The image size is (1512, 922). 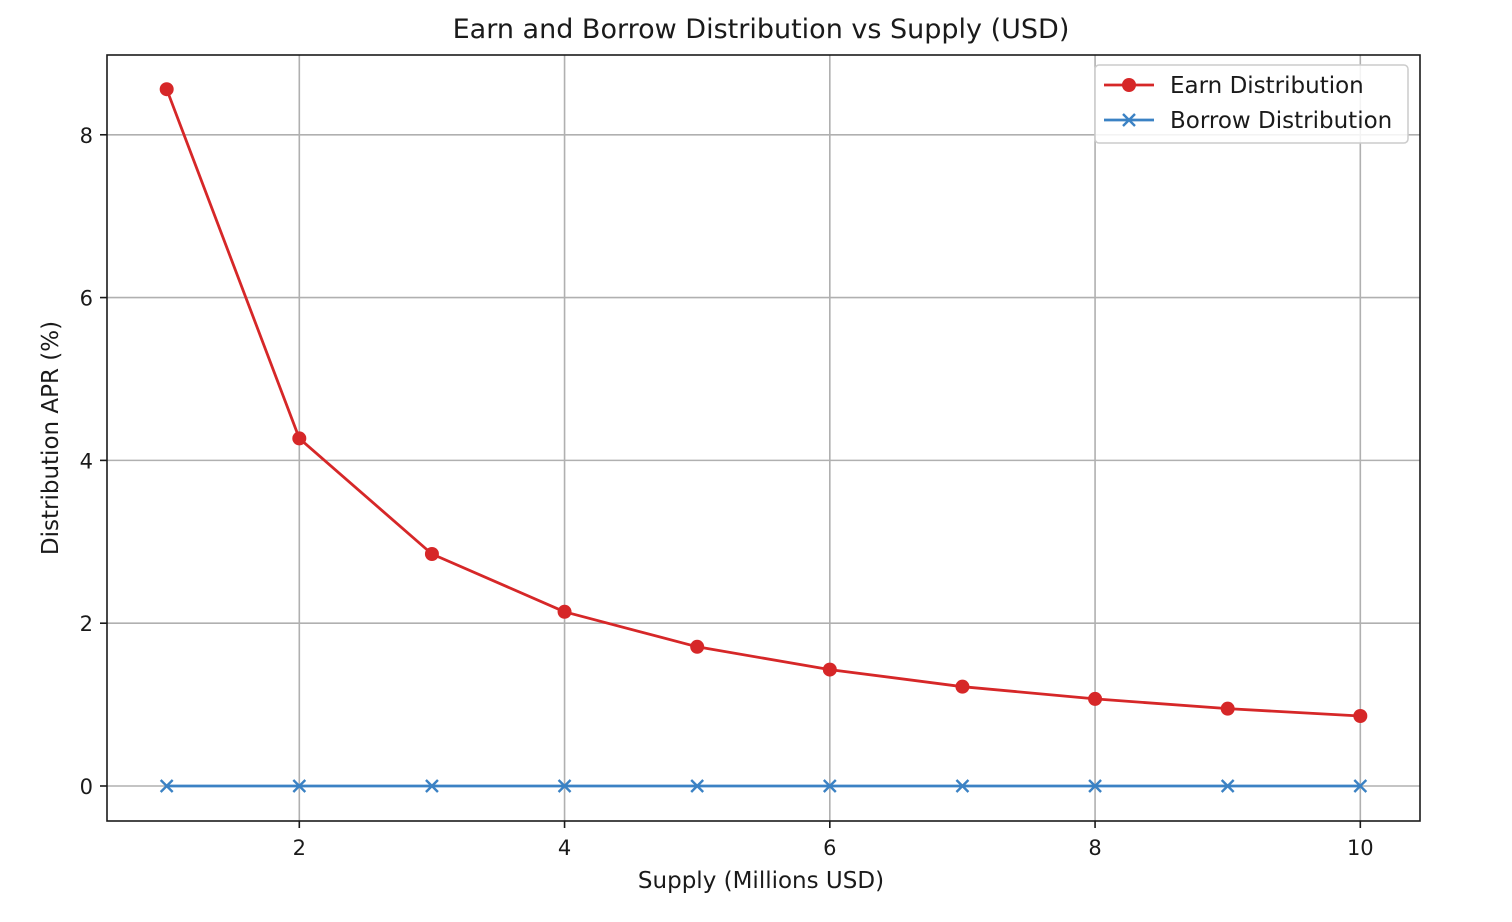 I want to click on x-tick-label: 6, so click(x=829, y=848).